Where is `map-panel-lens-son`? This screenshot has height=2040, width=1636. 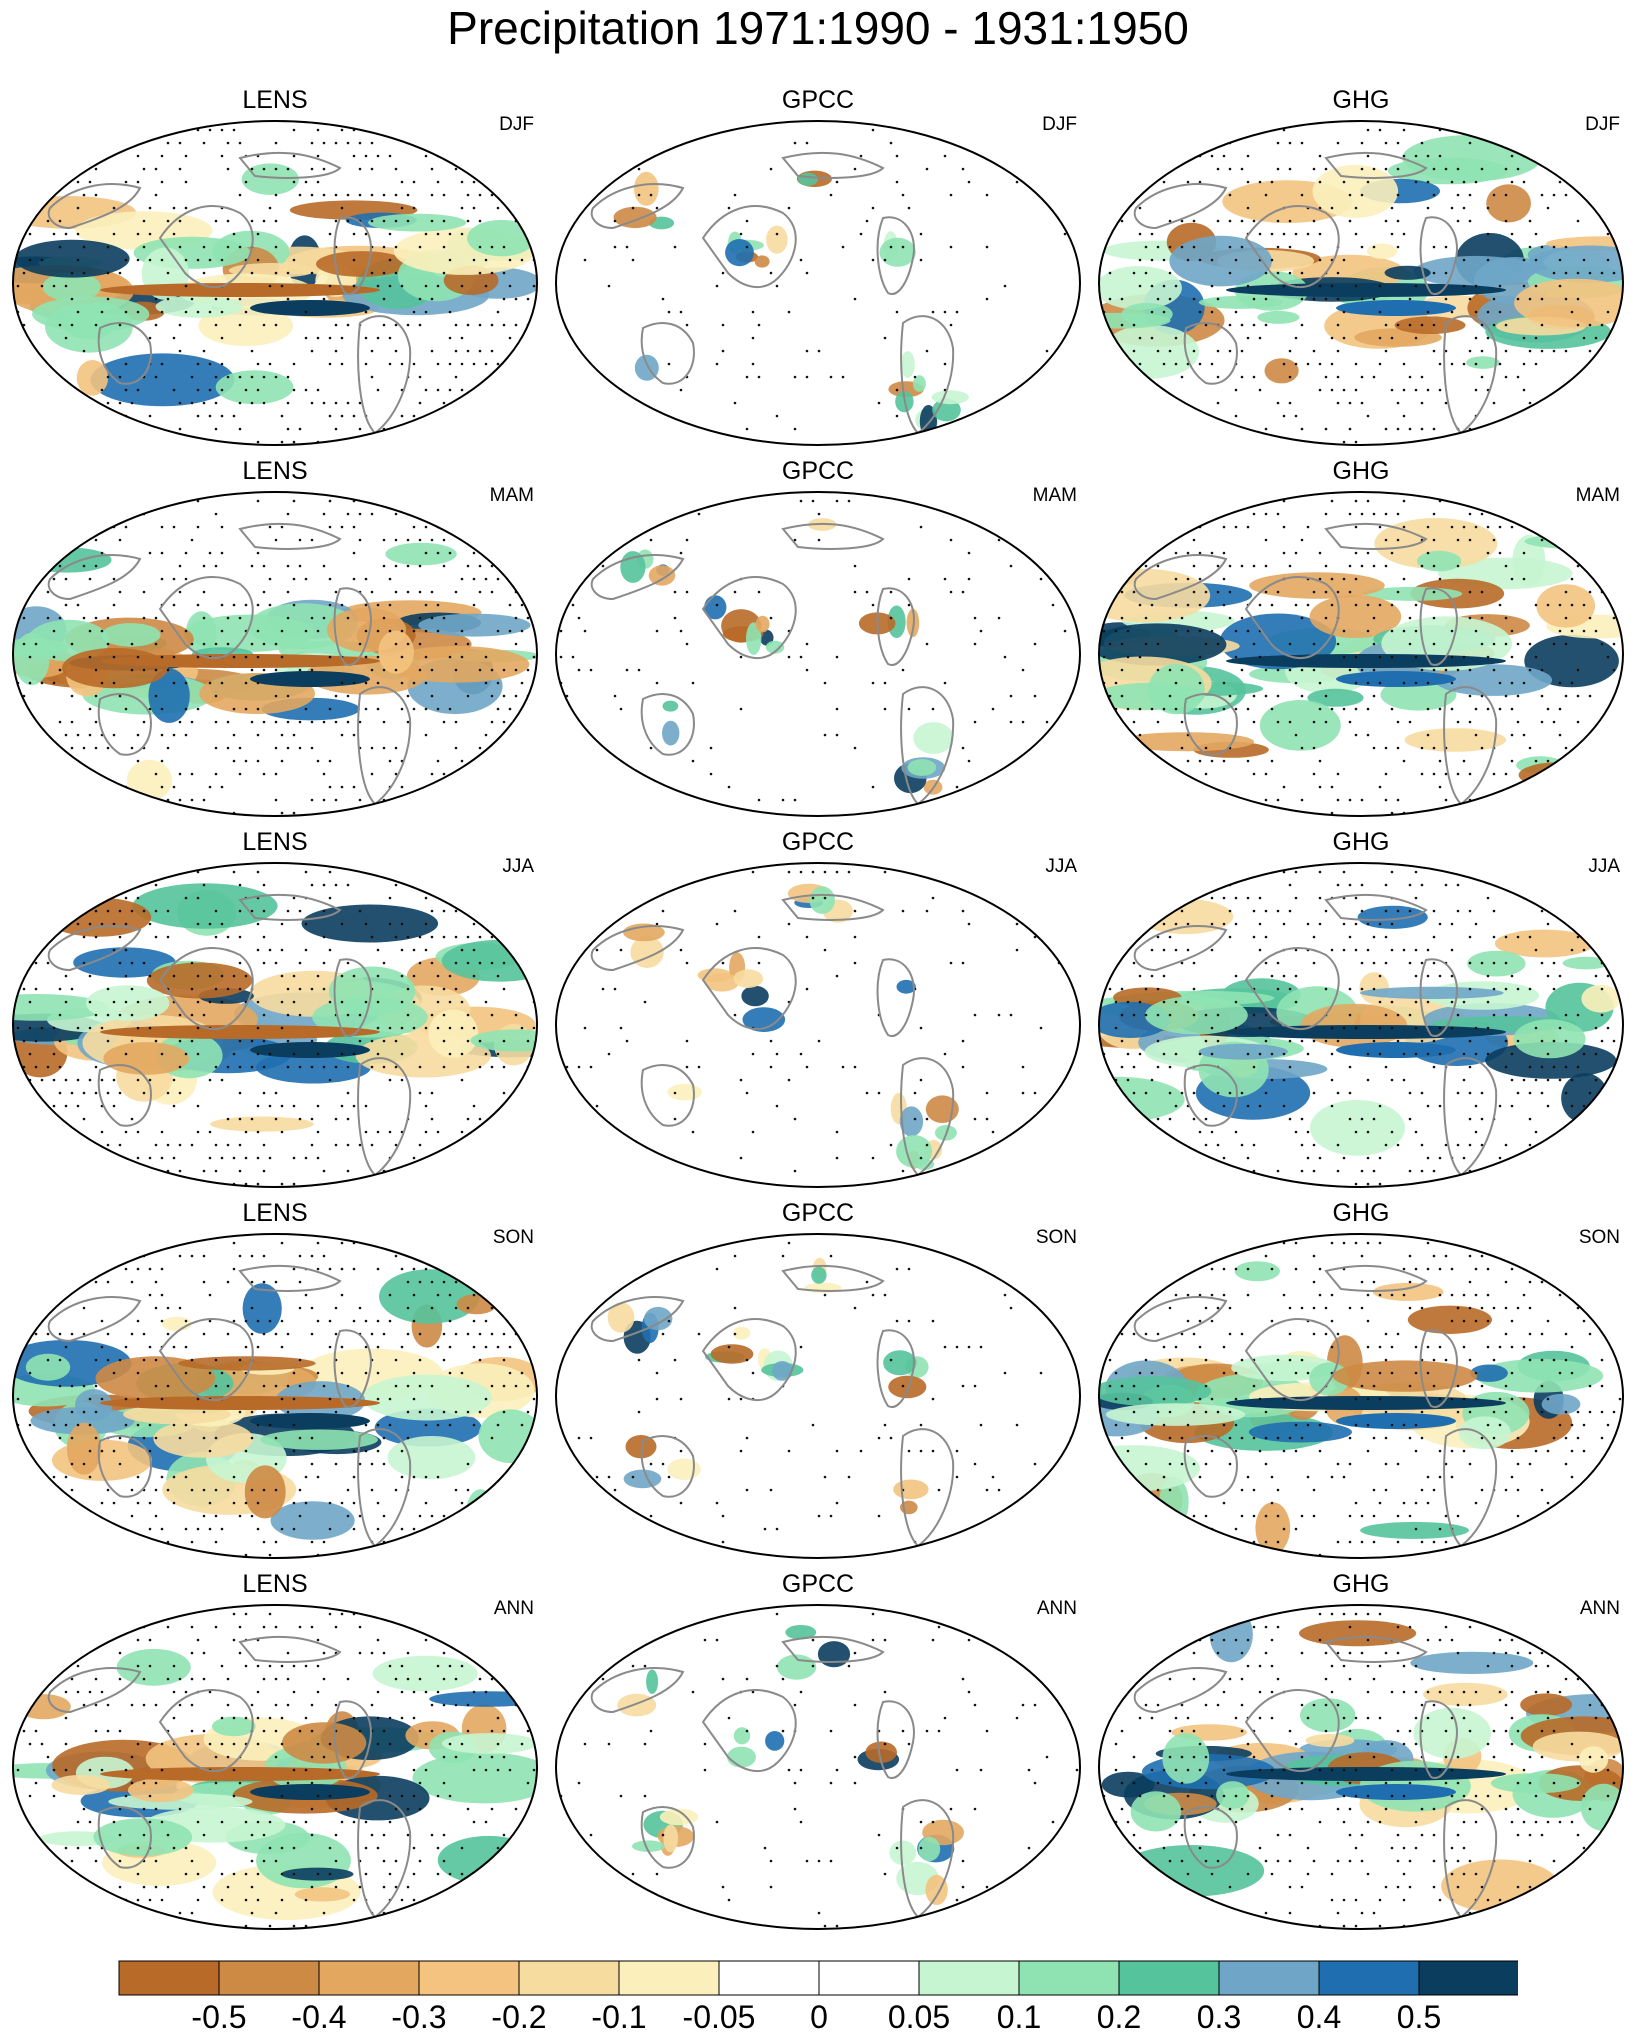
map-panel-lens-son is located at coordinates (275, 1396).